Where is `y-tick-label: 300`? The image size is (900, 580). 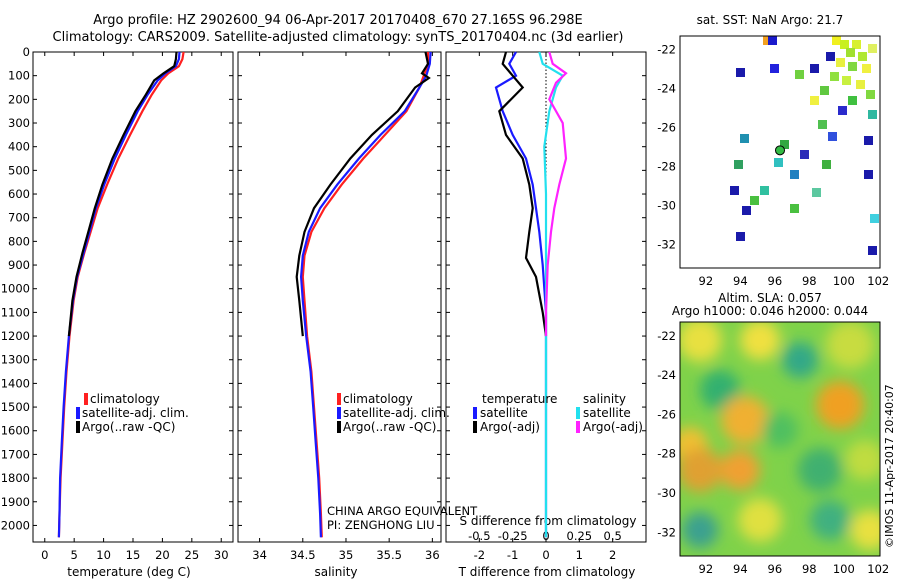
y-tick-label: 300 is located at coordinates (19, 123).